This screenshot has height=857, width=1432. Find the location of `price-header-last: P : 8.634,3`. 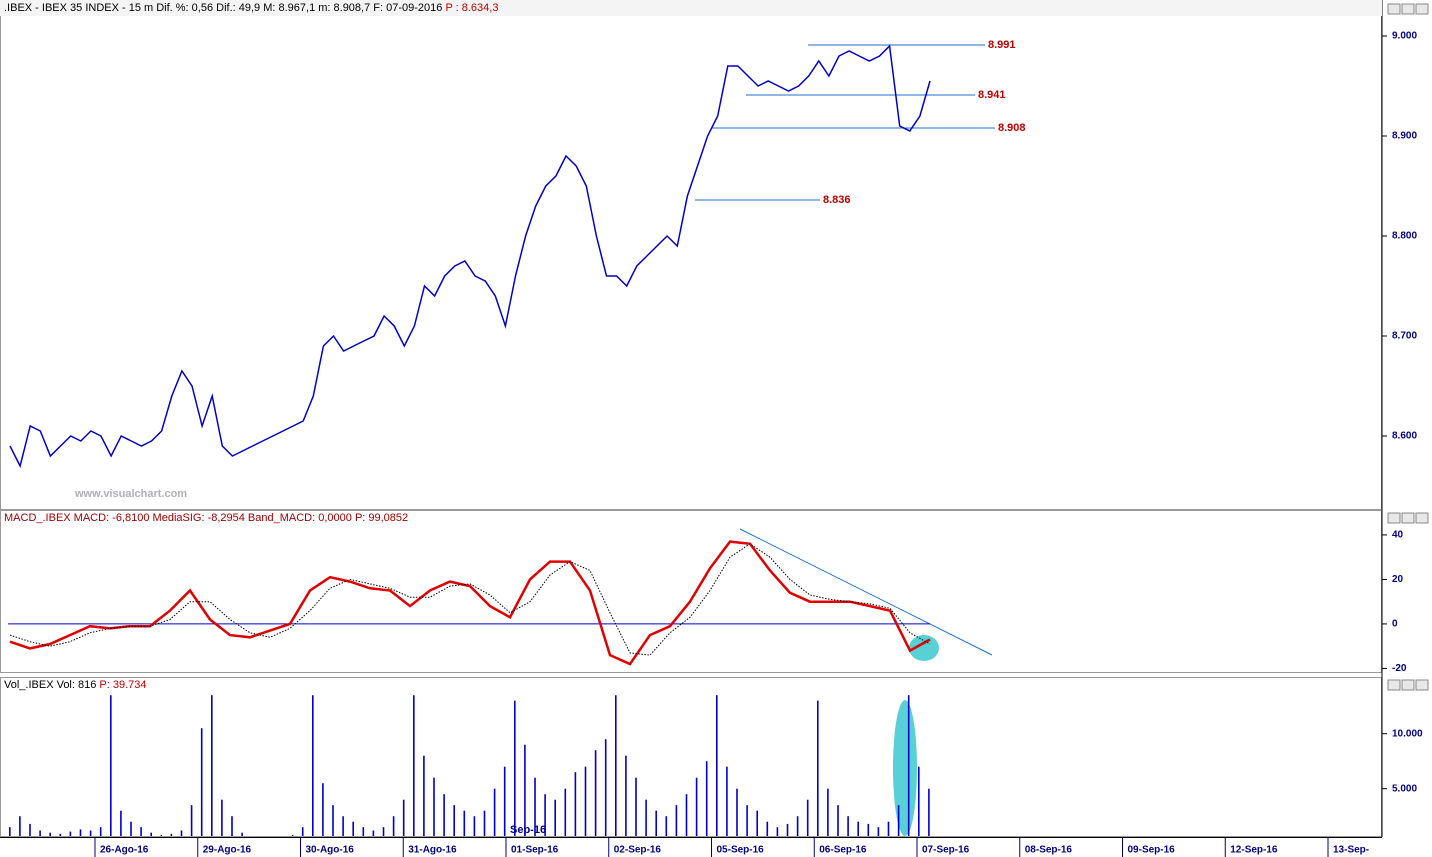

price-header-last: P : 8.634,3 is located at coordinates (471, 8).